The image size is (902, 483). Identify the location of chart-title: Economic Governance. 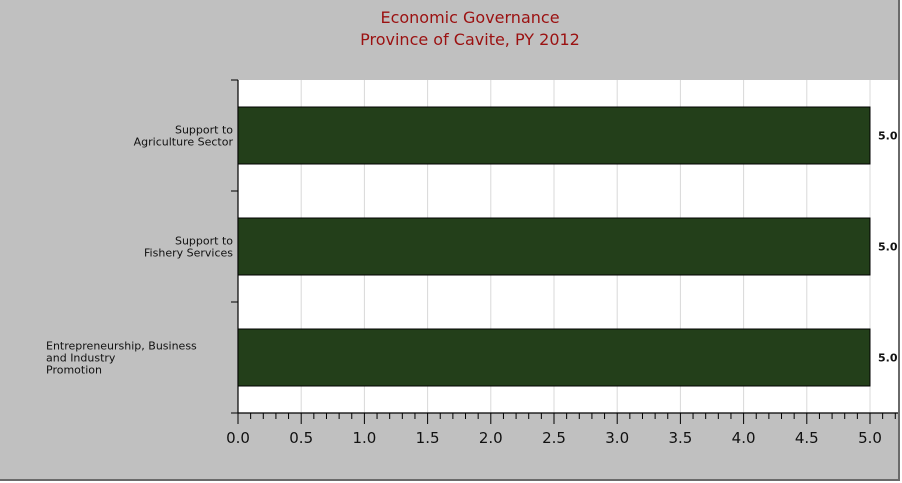
(470, 17).